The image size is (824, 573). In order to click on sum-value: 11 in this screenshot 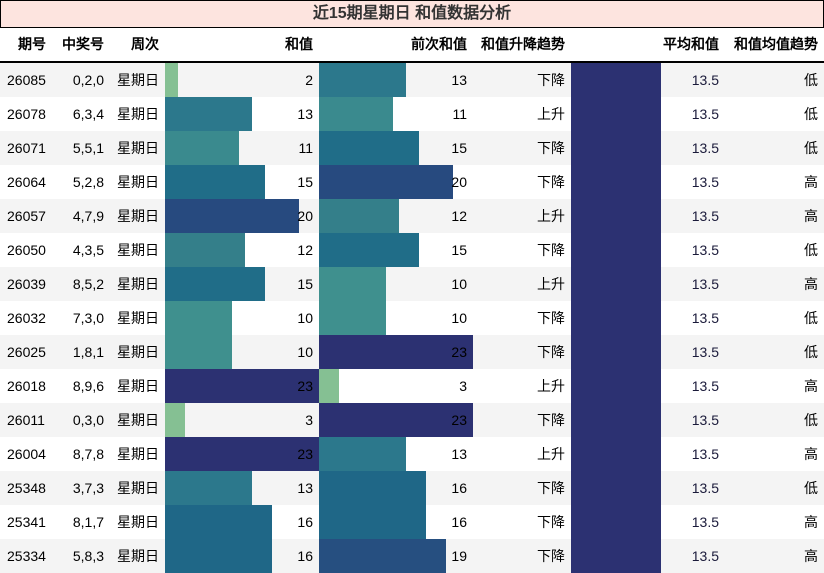, I will do `click(305, 148)`.